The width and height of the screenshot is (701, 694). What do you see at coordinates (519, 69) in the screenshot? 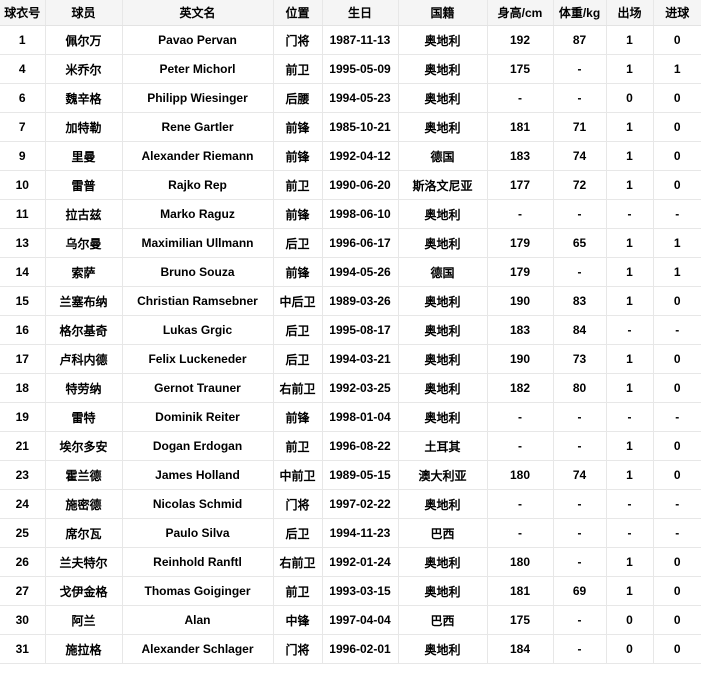
I see `table-cell: 175` at bounding box center [519, 69].